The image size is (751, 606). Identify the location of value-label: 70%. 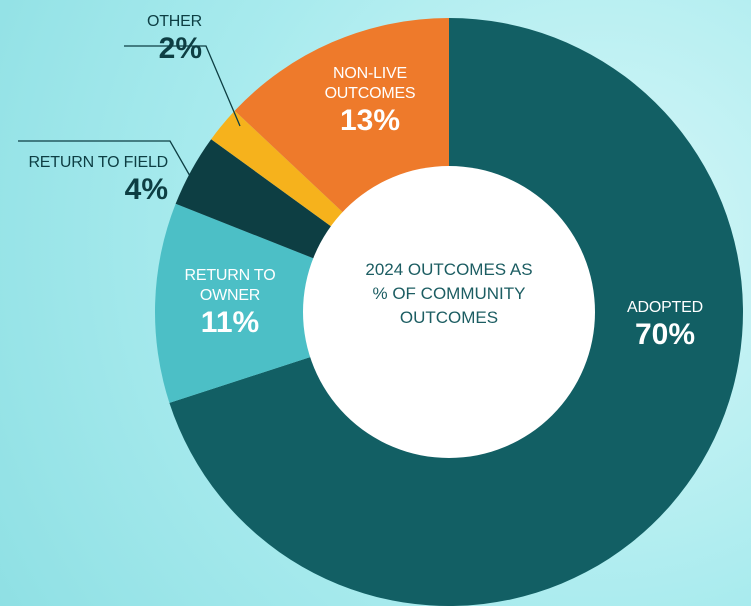
(665, 334).